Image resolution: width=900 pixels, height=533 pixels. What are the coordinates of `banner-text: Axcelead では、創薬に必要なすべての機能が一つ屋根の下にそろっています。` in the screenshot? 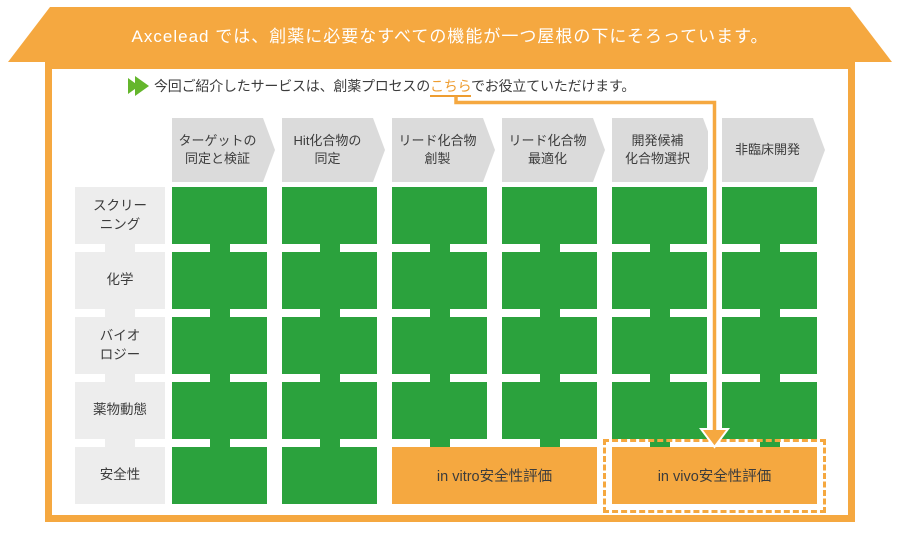 It's located at (450, 36).